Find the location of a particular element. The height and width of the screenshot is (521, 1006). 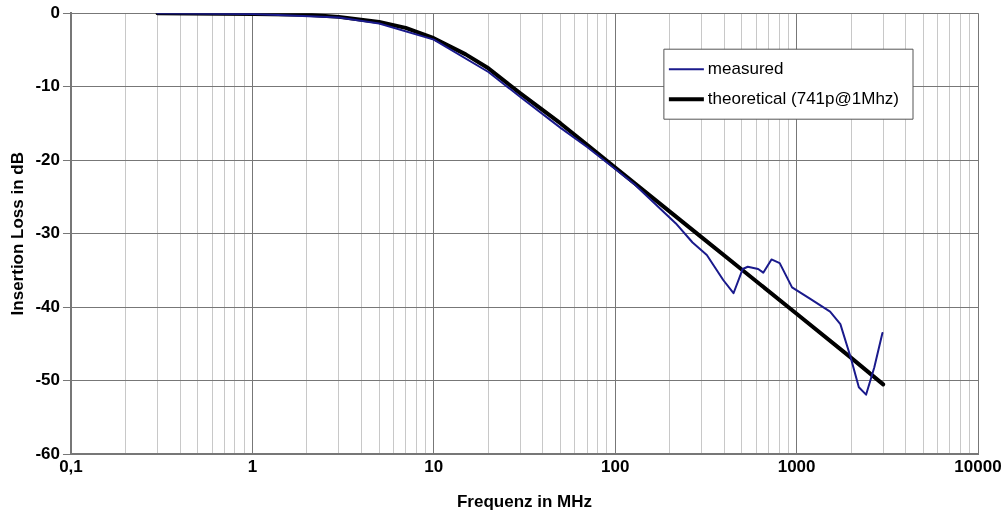

y-tick-label: -20 is located at coordinates (47, 159).